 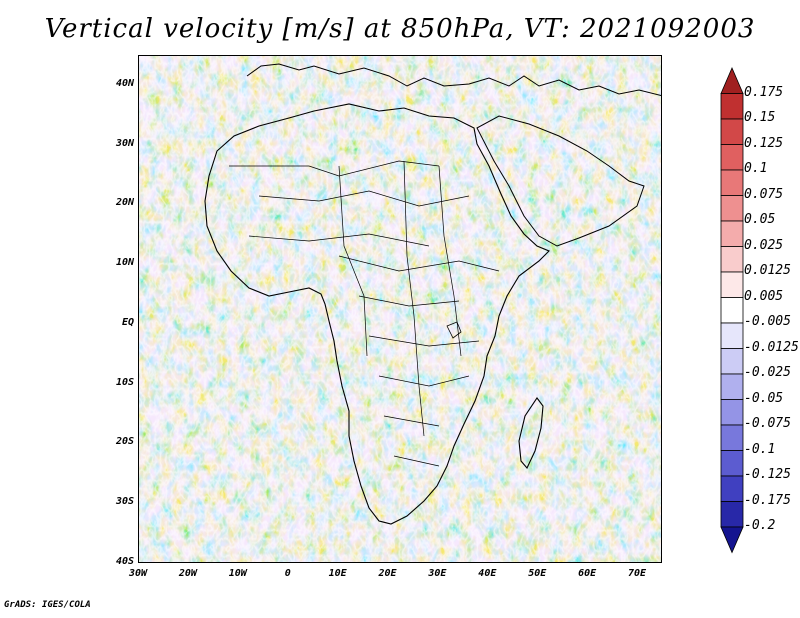 I want to click on lon-label: 70E, so click(x=637, y=573).